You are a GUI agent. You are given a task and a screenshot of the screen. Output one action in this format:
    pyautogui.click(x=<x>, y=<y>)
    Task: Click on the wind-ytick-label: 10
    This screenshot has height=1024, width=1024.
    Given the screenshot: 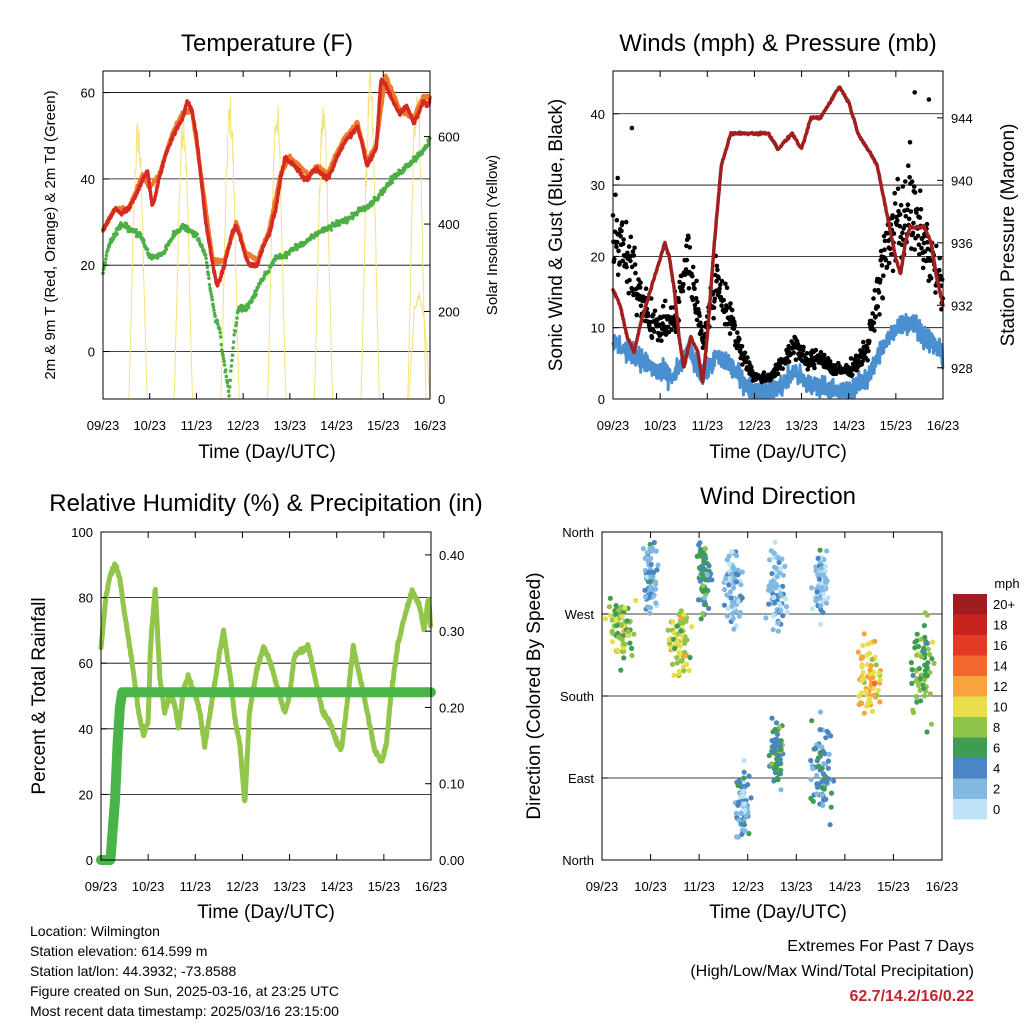 What is the action you would take?
    pyautogui.click(x=598, y=328)
    